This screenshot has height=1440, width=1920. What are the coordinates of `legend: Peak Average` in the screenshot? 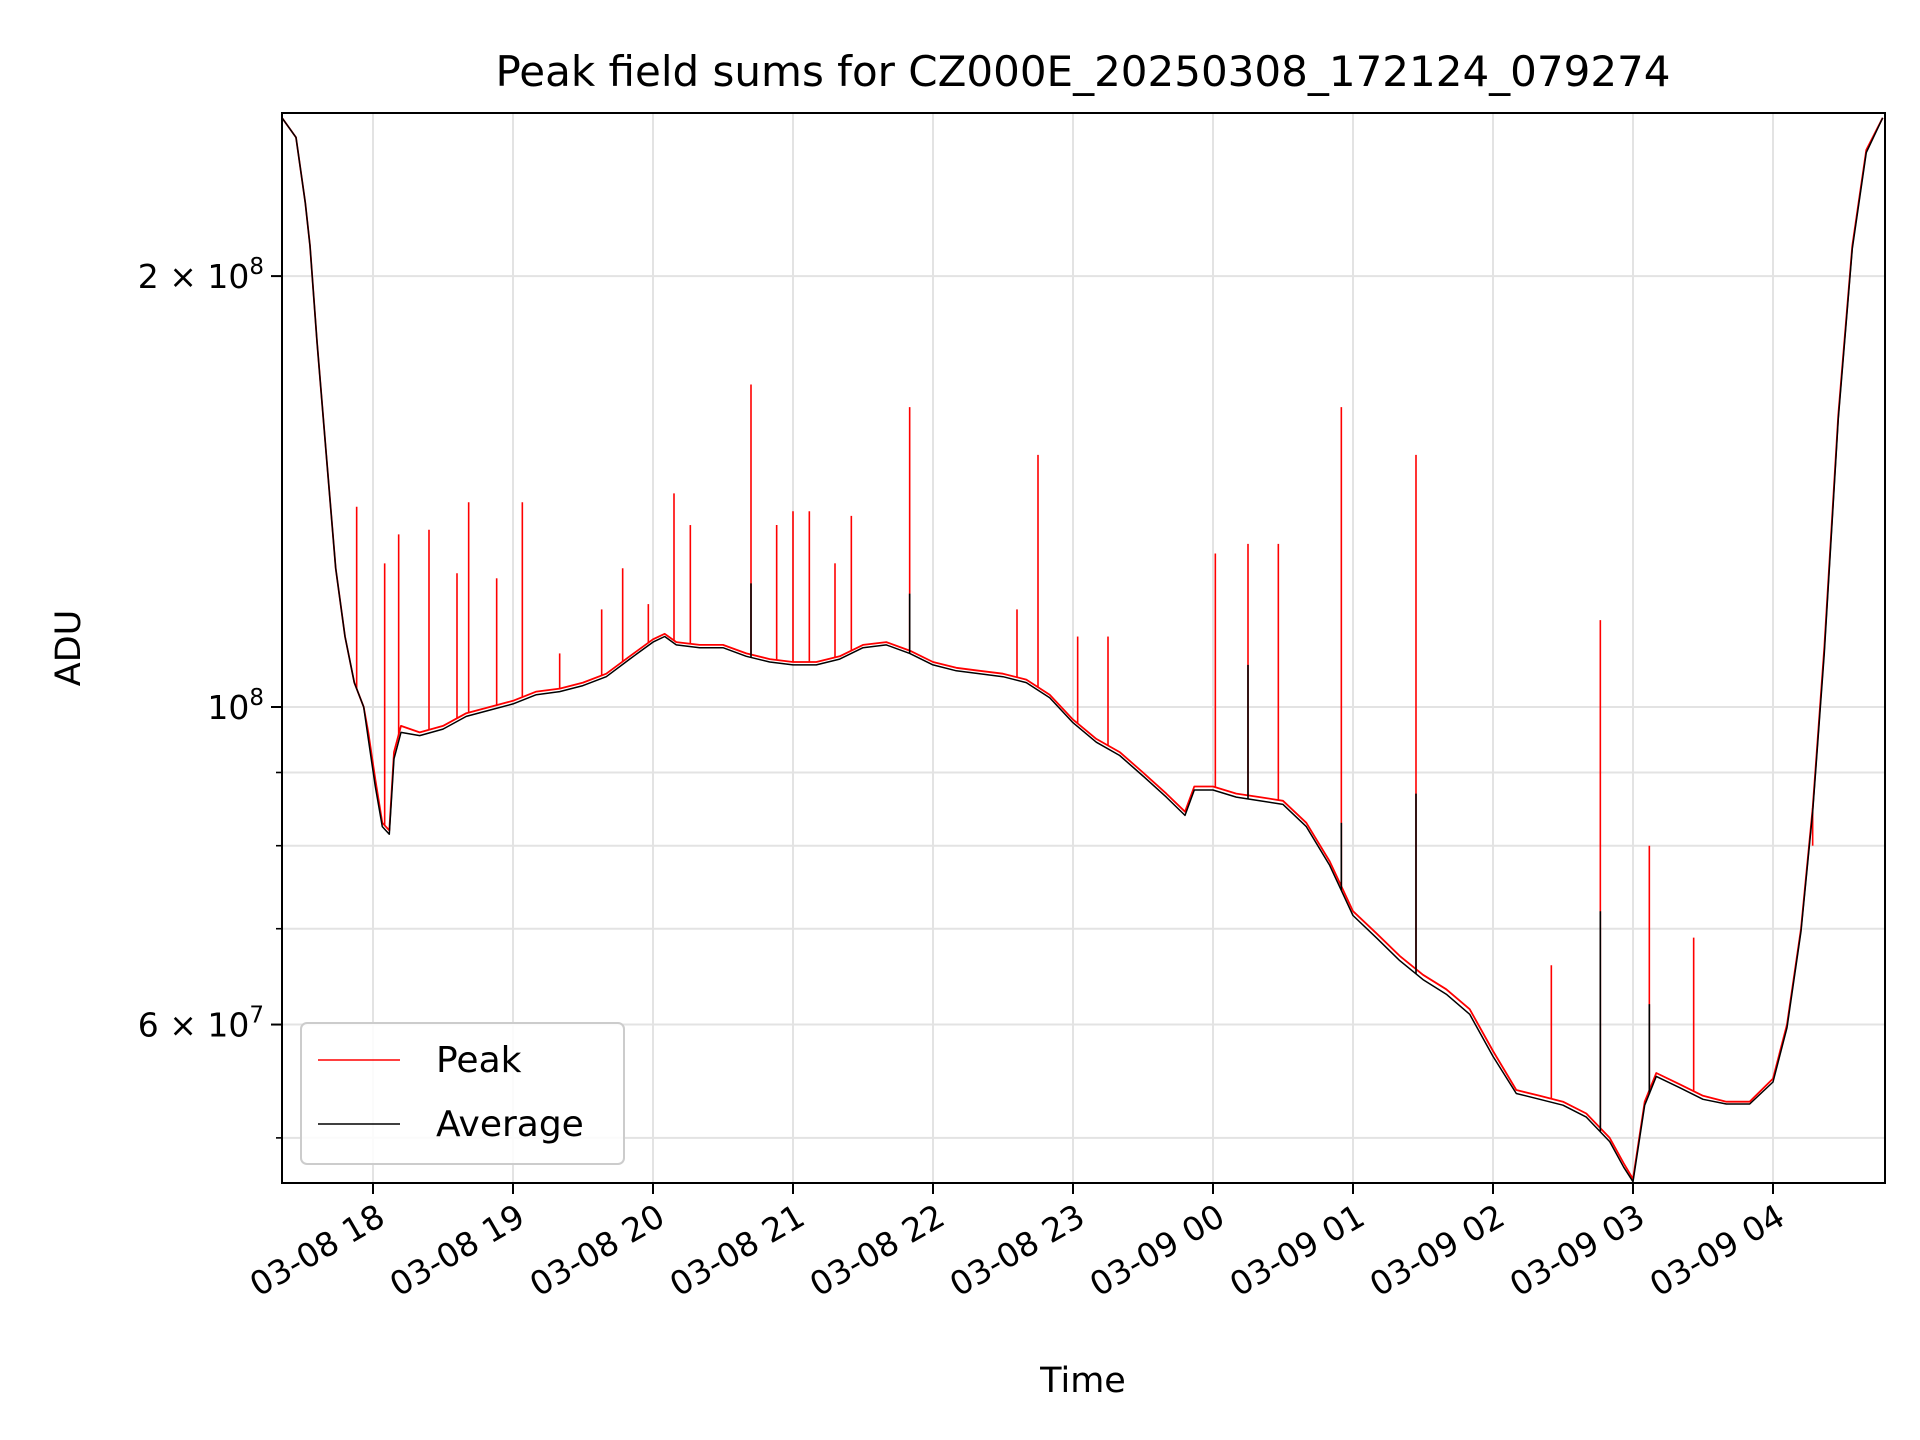 It's located at (462, 1093).